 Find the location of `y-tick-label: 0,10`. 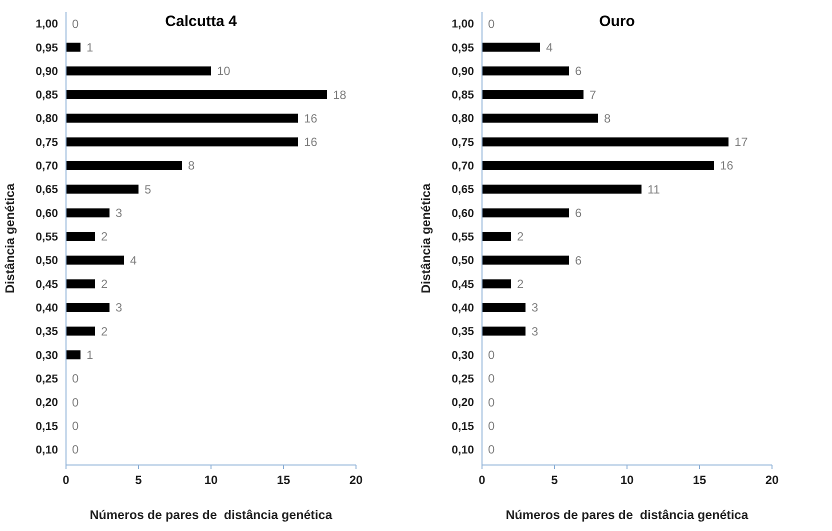

y-tick-label: 0,10 is located at coordinates (47, 450).